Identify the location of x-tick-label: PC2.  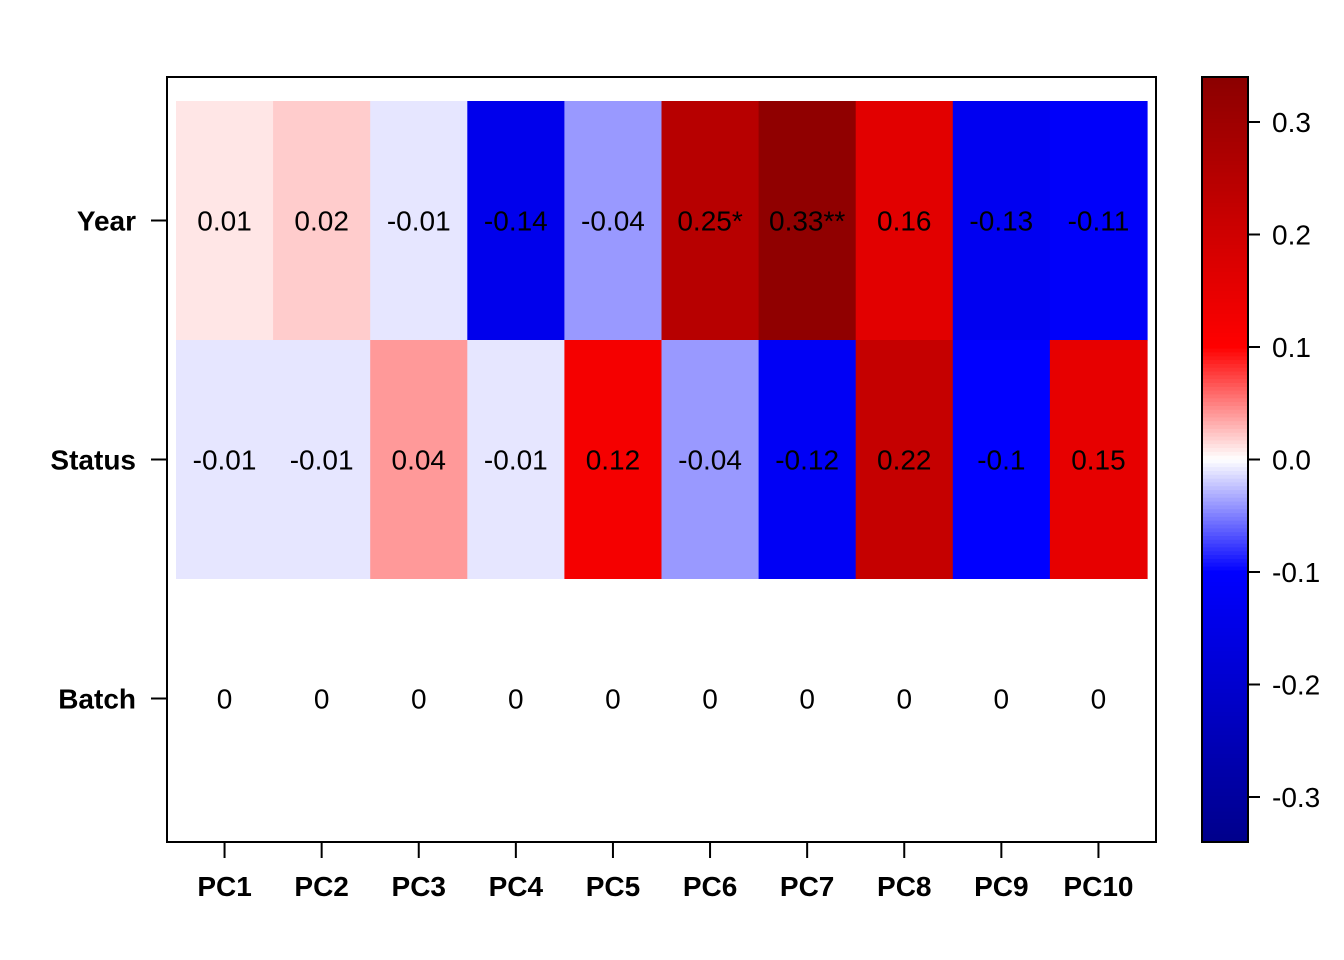
(321, 886).